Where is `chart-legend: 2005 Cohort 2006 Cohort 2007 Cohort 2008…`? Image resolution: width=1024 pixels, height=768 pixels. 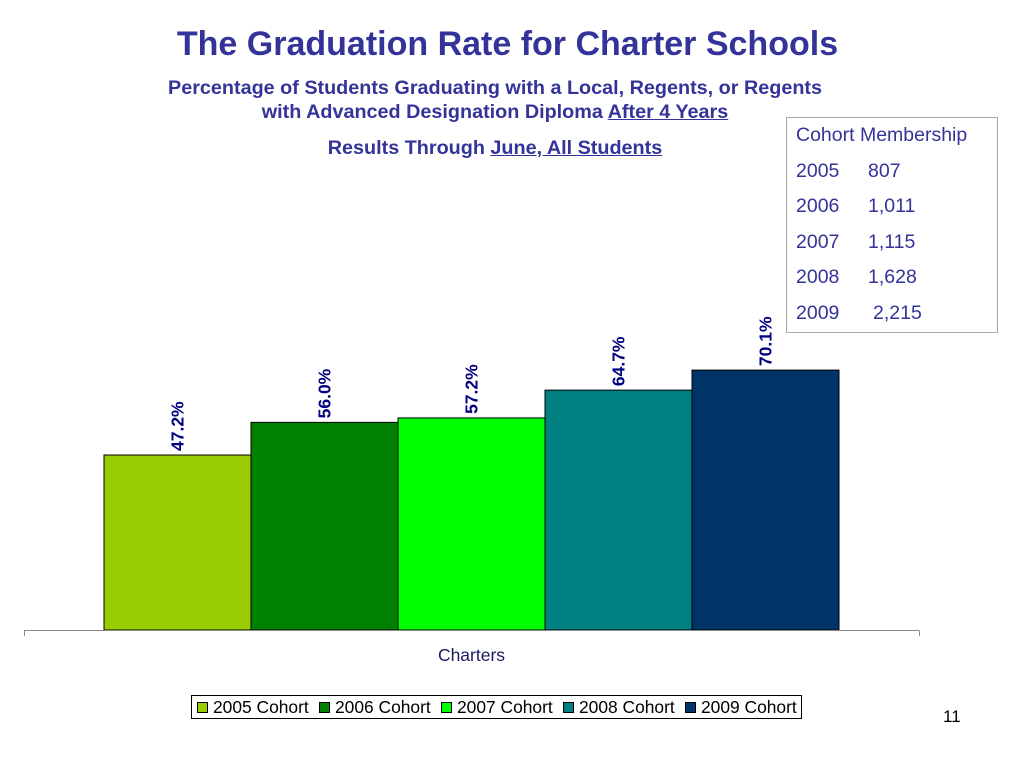
chart-legend: 2005 Cohort 2006 Cohort 2007 Cohort 2008… is located at coordinates (496, 707).